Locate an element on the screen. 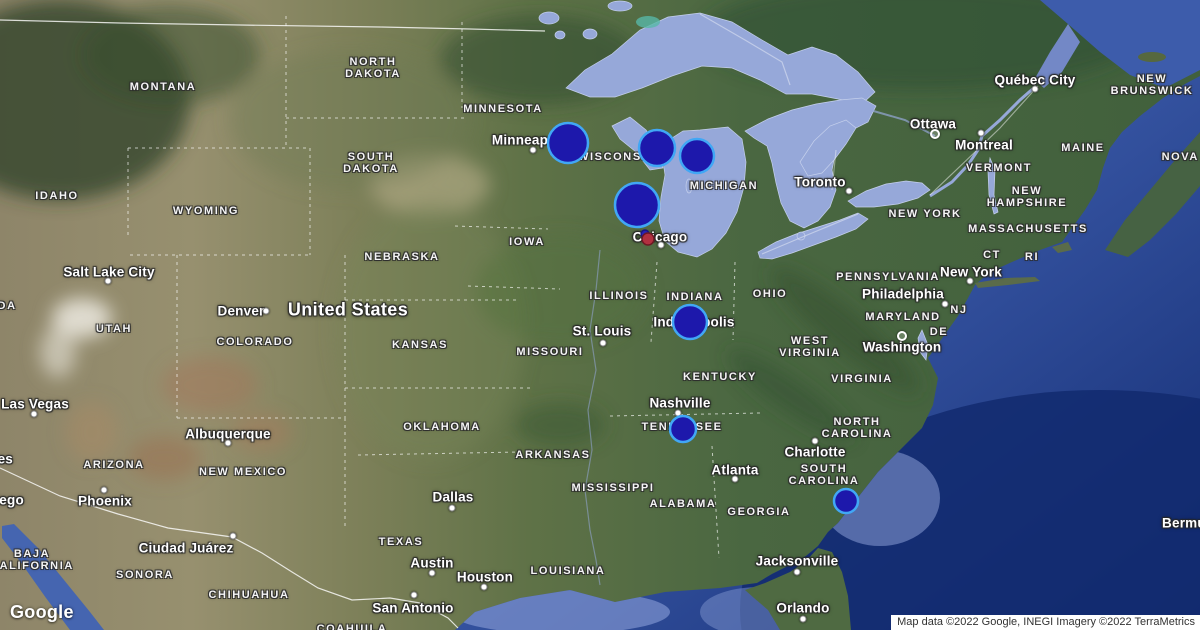 The image size is (1200, 630). city-label: San Antonio is located at coordinates (413, 608).